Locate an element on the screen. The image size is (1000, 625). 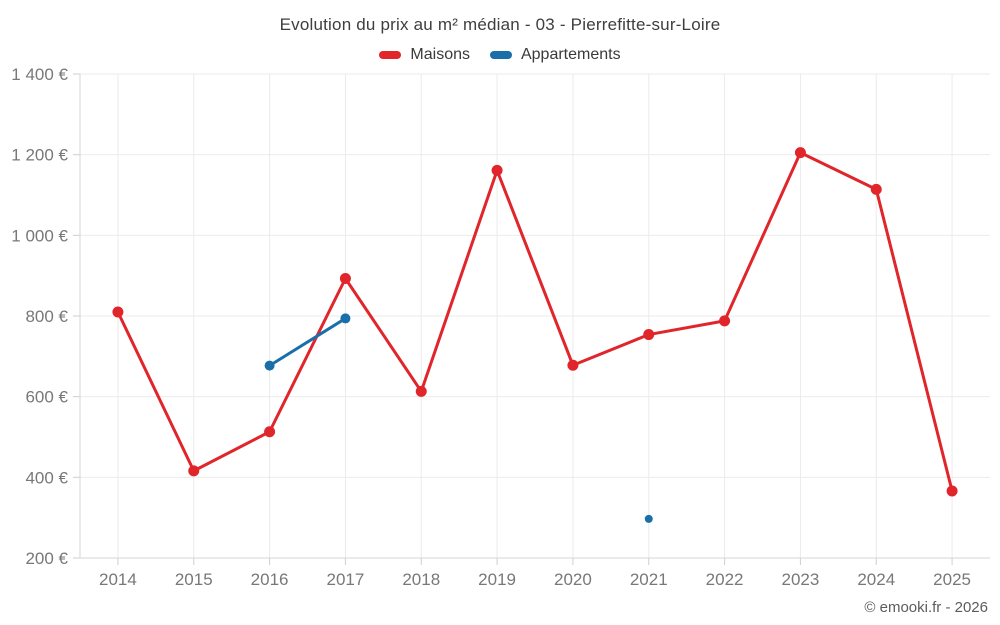
data-point-maisons-2015 is located at coordinates (194, 471).